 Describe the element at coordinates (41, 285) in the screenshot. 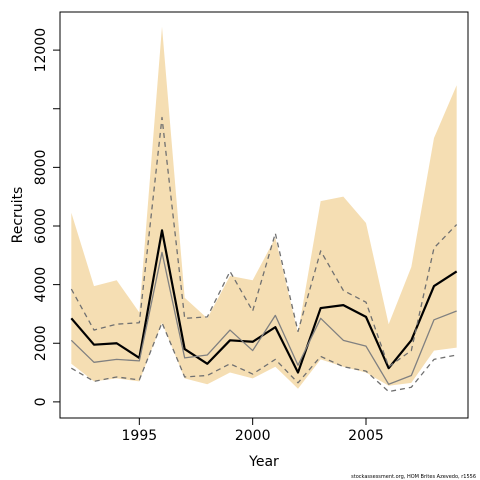

I see `y-tick-label: 4000` at that location.